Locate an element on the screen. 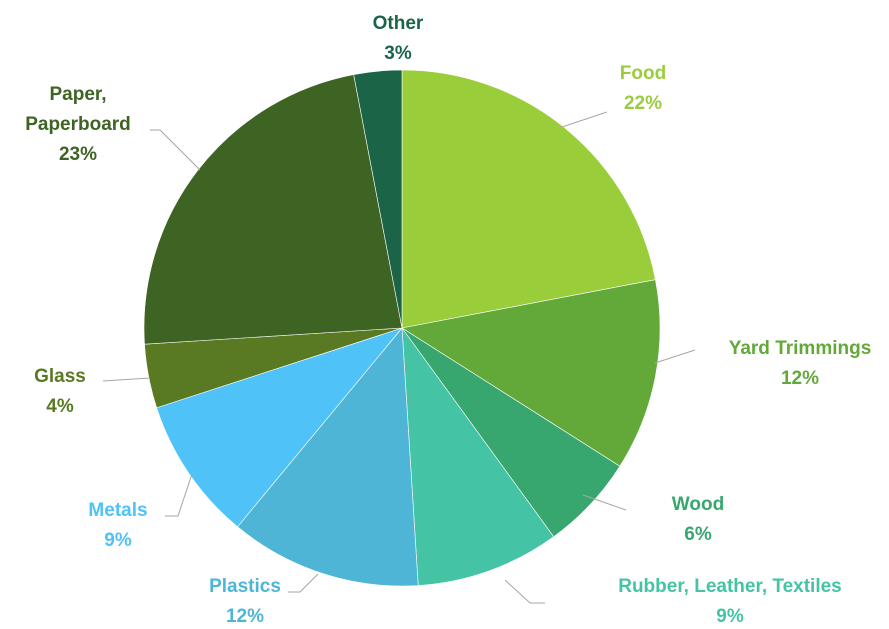 This screenshot has height=629, width=889. slice-value-label: 23% is located at coordinates (78, 154).